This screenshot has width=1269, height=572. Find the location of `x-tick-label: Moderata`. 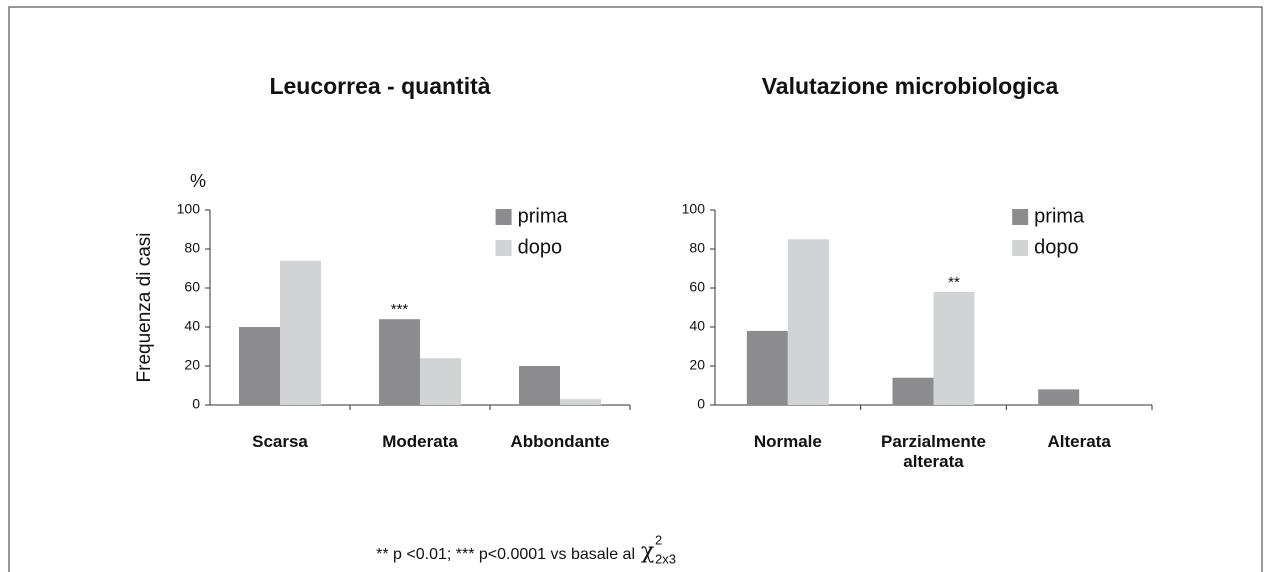

x-tick-label: Moderata is located at coordinates (420, 441).